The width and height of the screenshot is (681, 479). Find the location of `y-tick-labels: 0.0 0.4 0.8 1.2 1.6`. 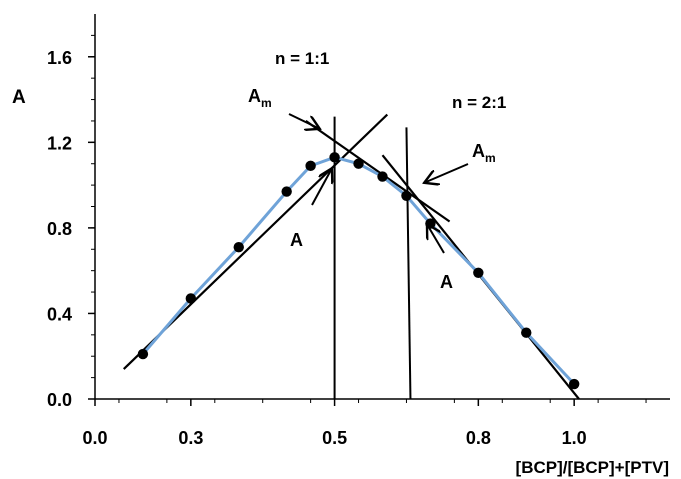

y-tick-labels: 0.0 0.4 0.8 1.2 1.6 is located at coordinates (59, 229).